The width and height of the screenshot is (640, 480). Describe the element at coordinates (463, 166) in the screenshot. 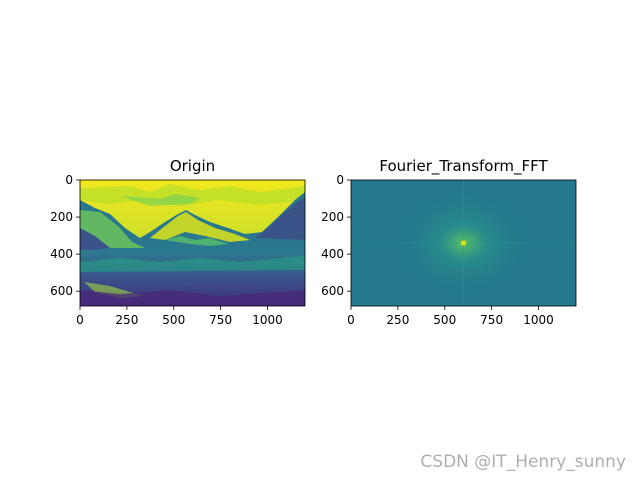

I see `subplot-title: Fourier_Transform_FFT` at that location.